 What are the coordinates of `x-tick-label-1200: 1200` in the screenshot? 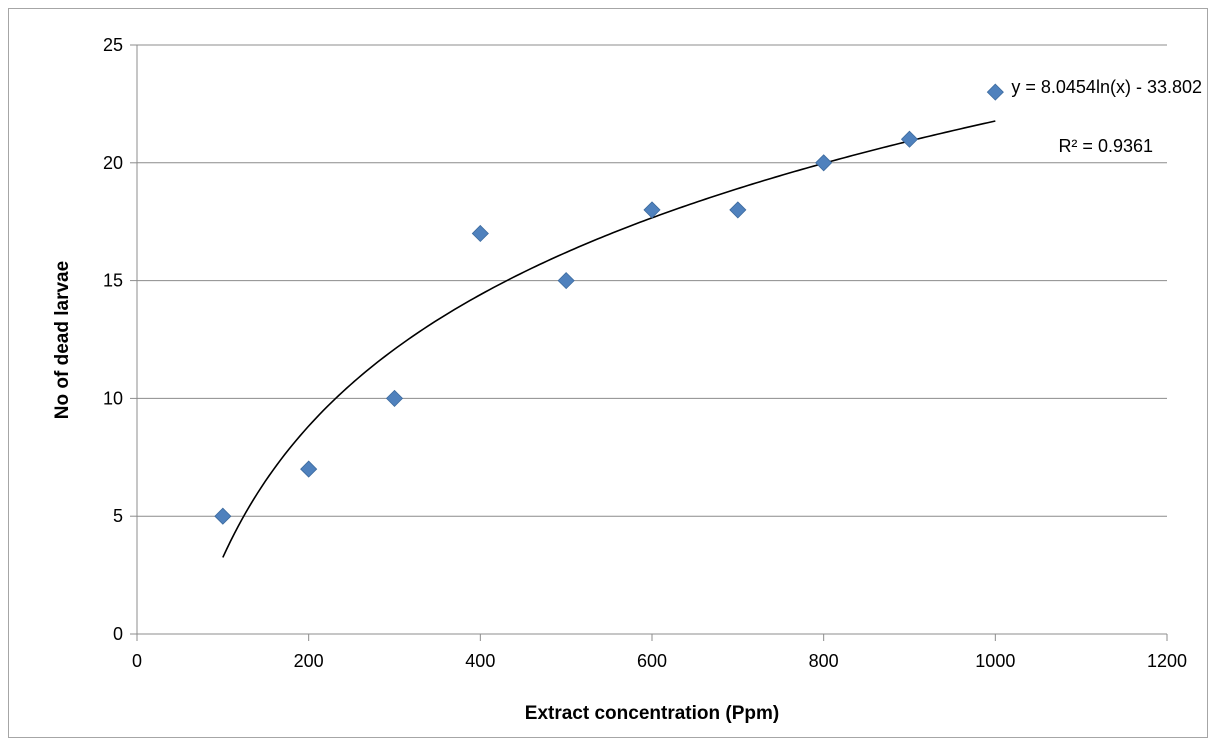 It's located at (1167, 661).